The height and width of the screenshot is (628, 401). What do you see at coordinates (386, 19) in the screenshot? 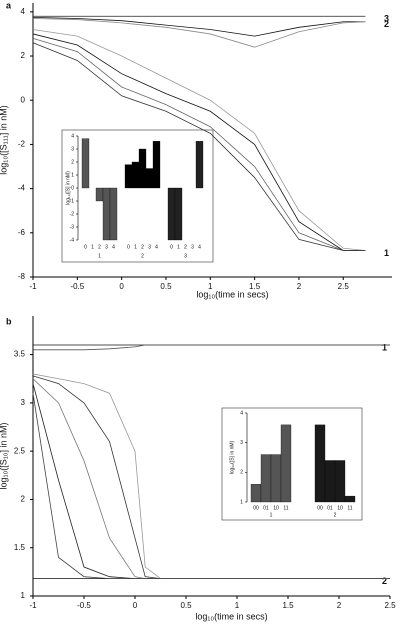
I see `curve-label: 3` at bounding box center [386, 19].